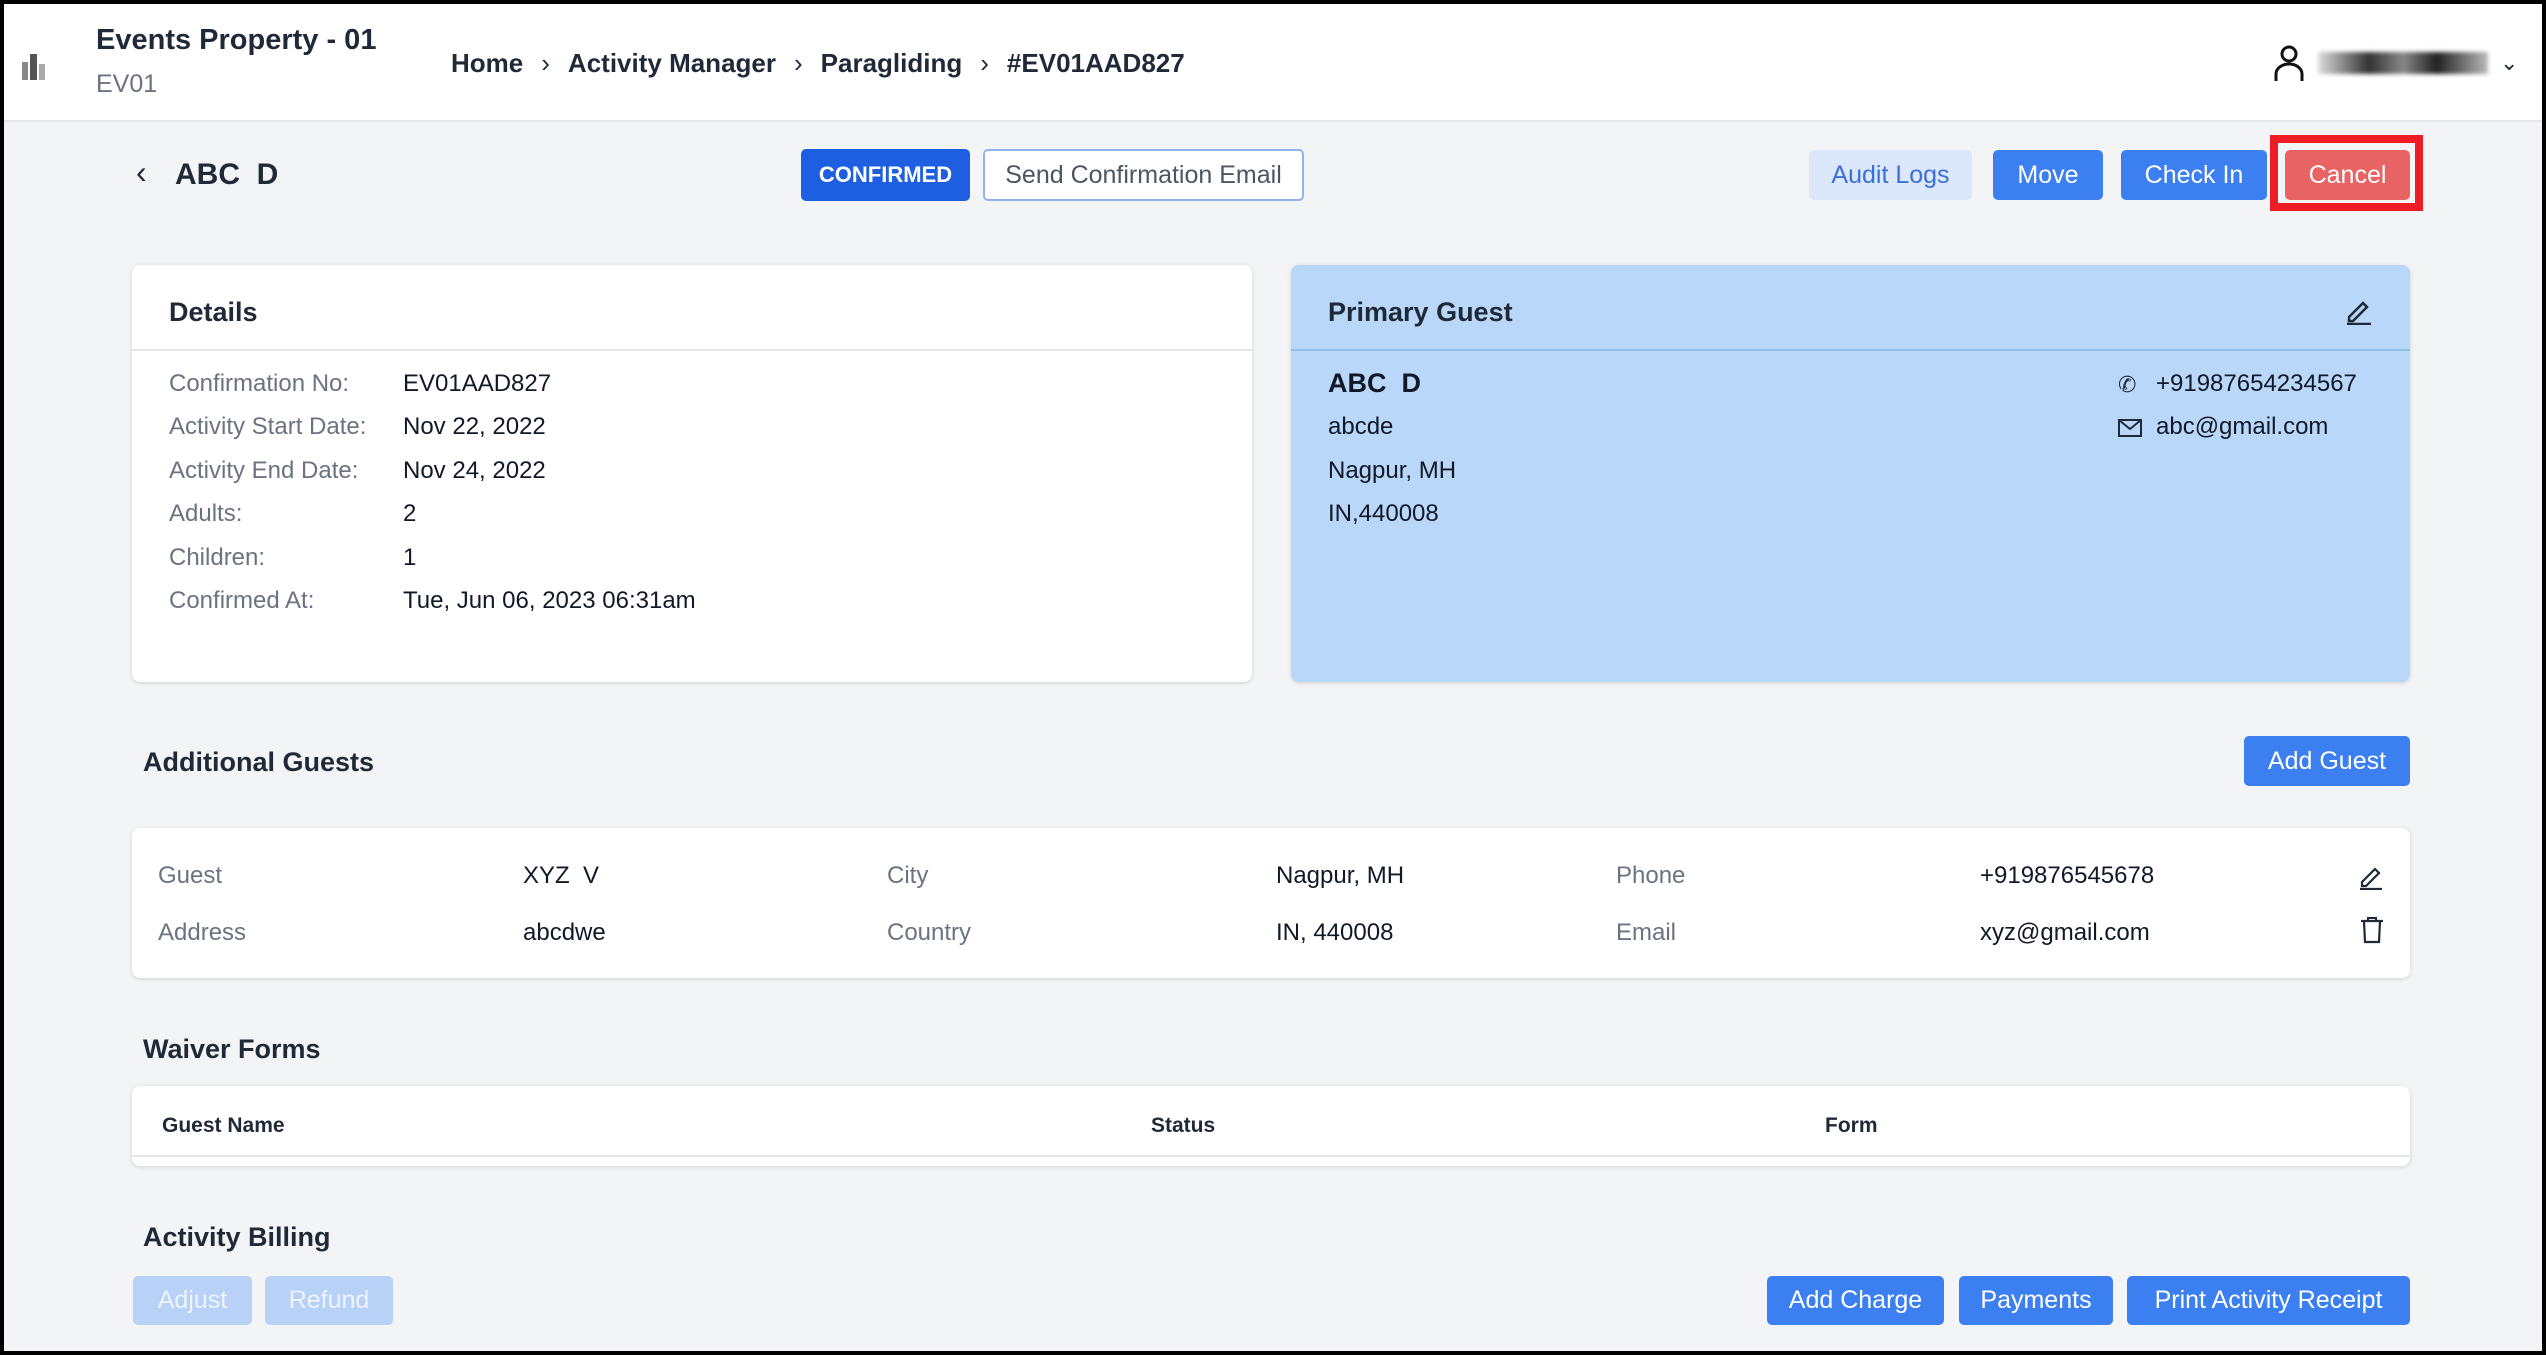 The width and height of the screenshot is (2546, 1355). What do you see at coordinates (1340, 875) in the screenshot?
I see `guest-city: Nagpur, MH` at bounding box center [1340, 875].